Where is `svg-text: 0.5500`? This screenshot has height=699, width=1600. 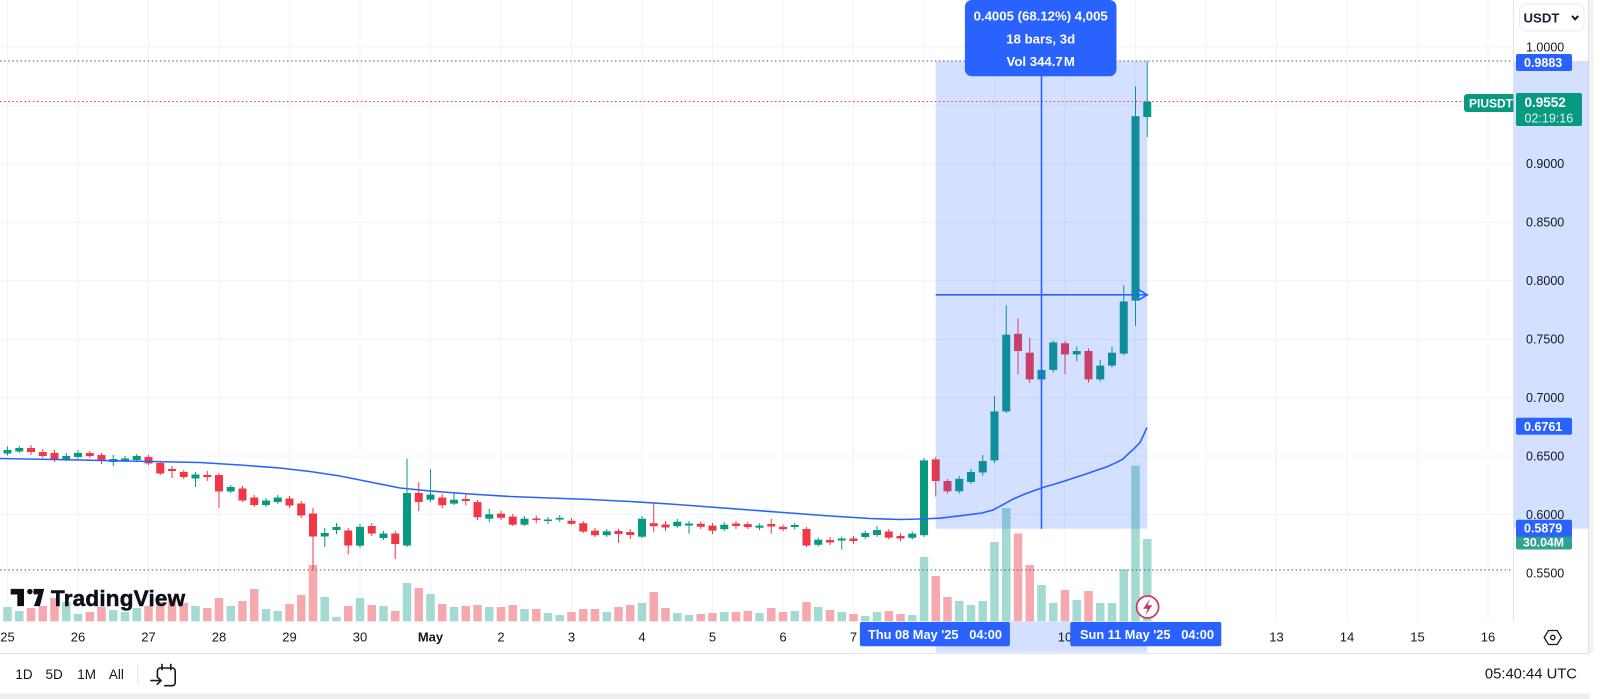
svg-text: 0.5500 is located at coordinates (1545, 573).